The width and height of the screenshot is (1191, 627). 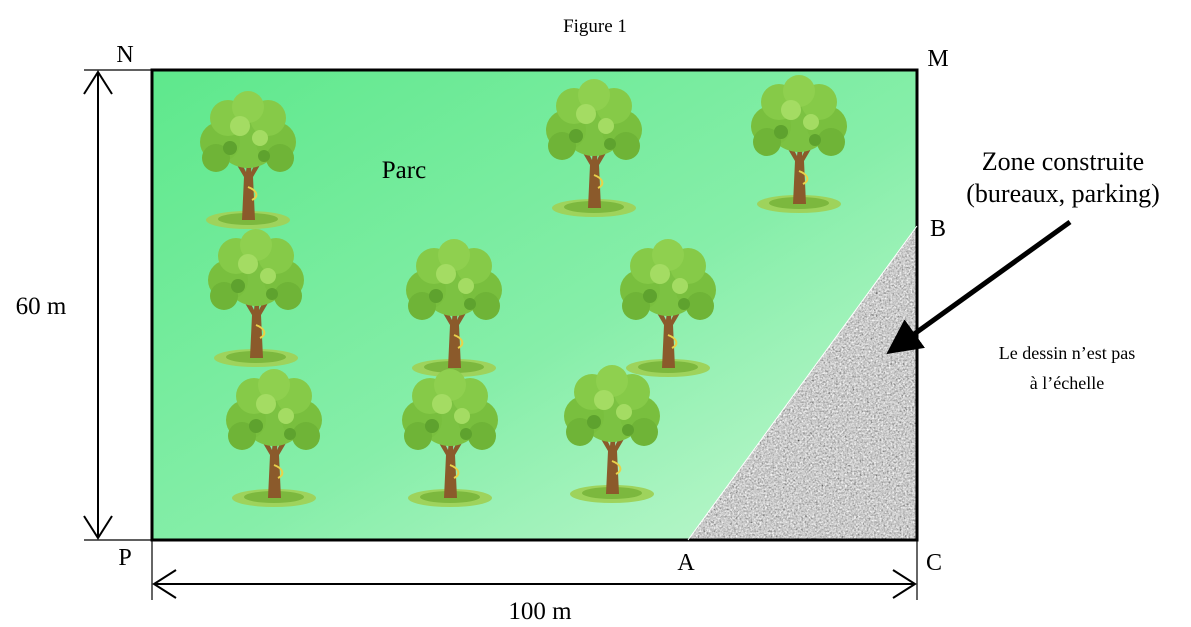 I want to click on scale-note-line1: Le dessin n’est pas, so click(x=1067, y=353).